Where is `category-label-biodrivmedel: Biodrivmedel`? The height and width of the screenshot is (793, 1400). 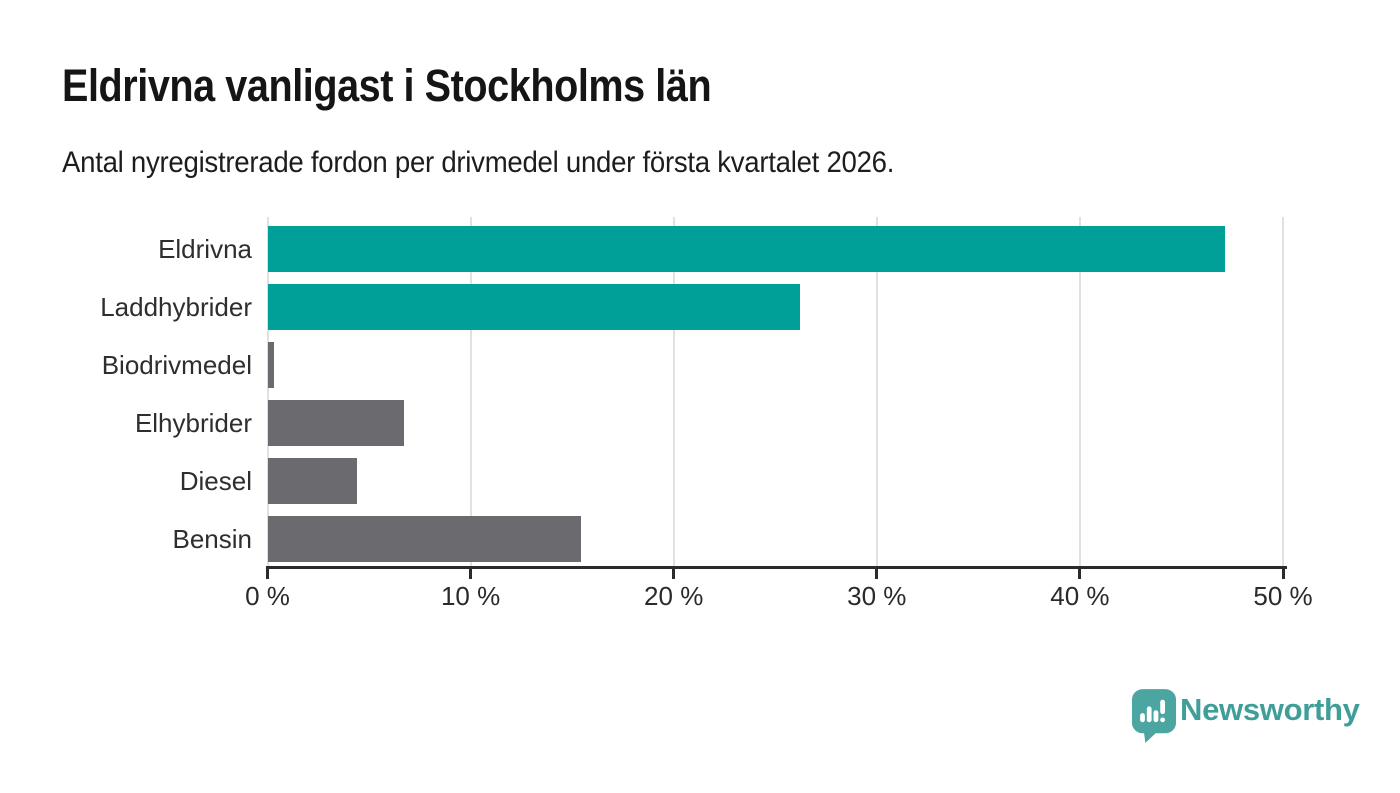
category-label-biodrivmedel: Biodrivmedel is located at coordinates (176, 365).